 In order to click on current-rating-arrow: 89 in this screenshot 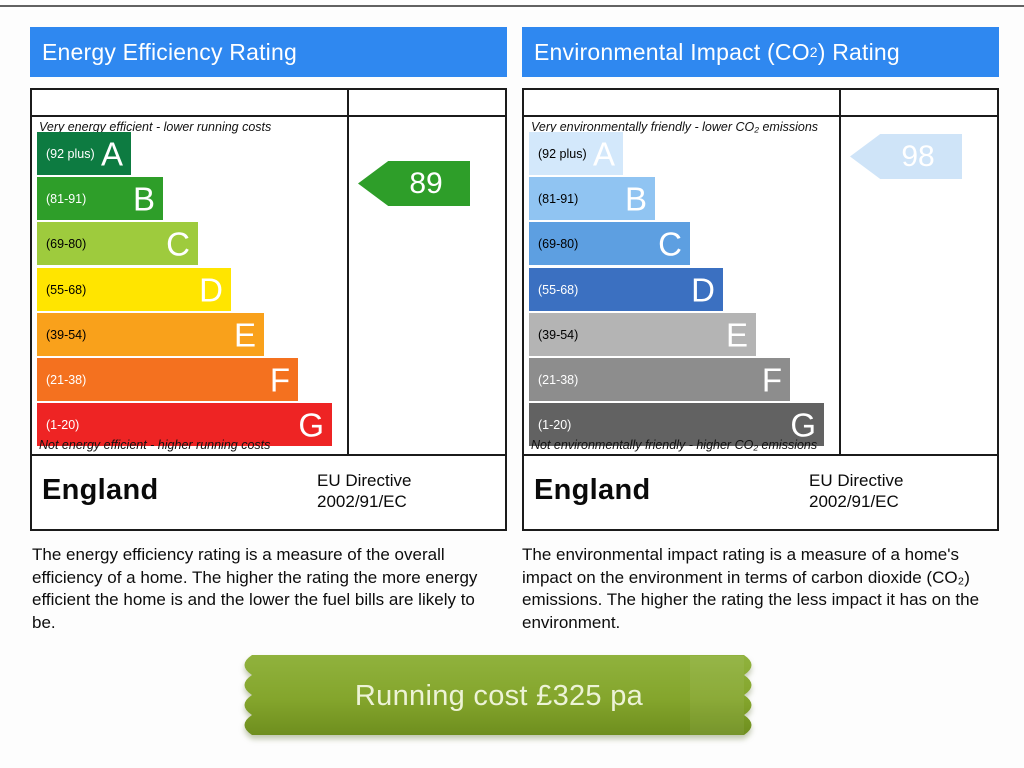, I will do `click(414, 183)`.